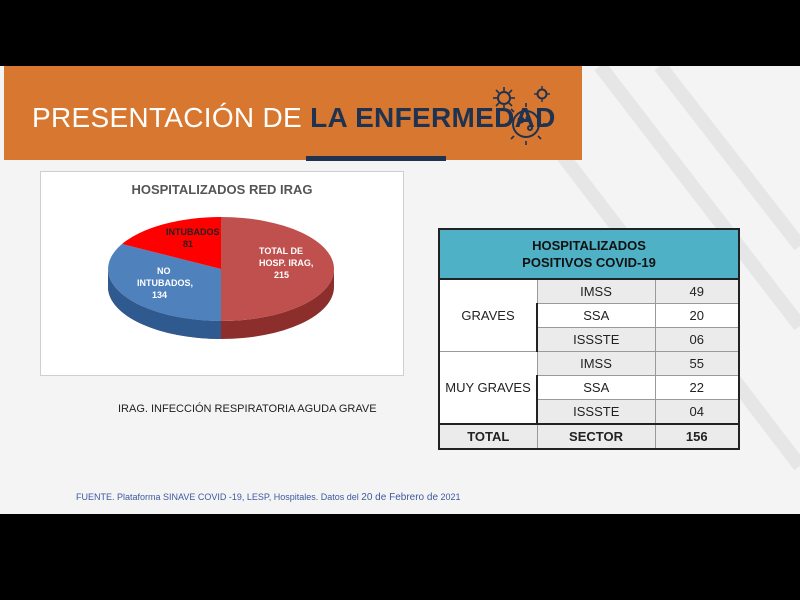  What do you see at coordinates (281, 251) in the screenshot?
I see `label-total-line1: TOTAL DE` at bounding box center [281, 251].